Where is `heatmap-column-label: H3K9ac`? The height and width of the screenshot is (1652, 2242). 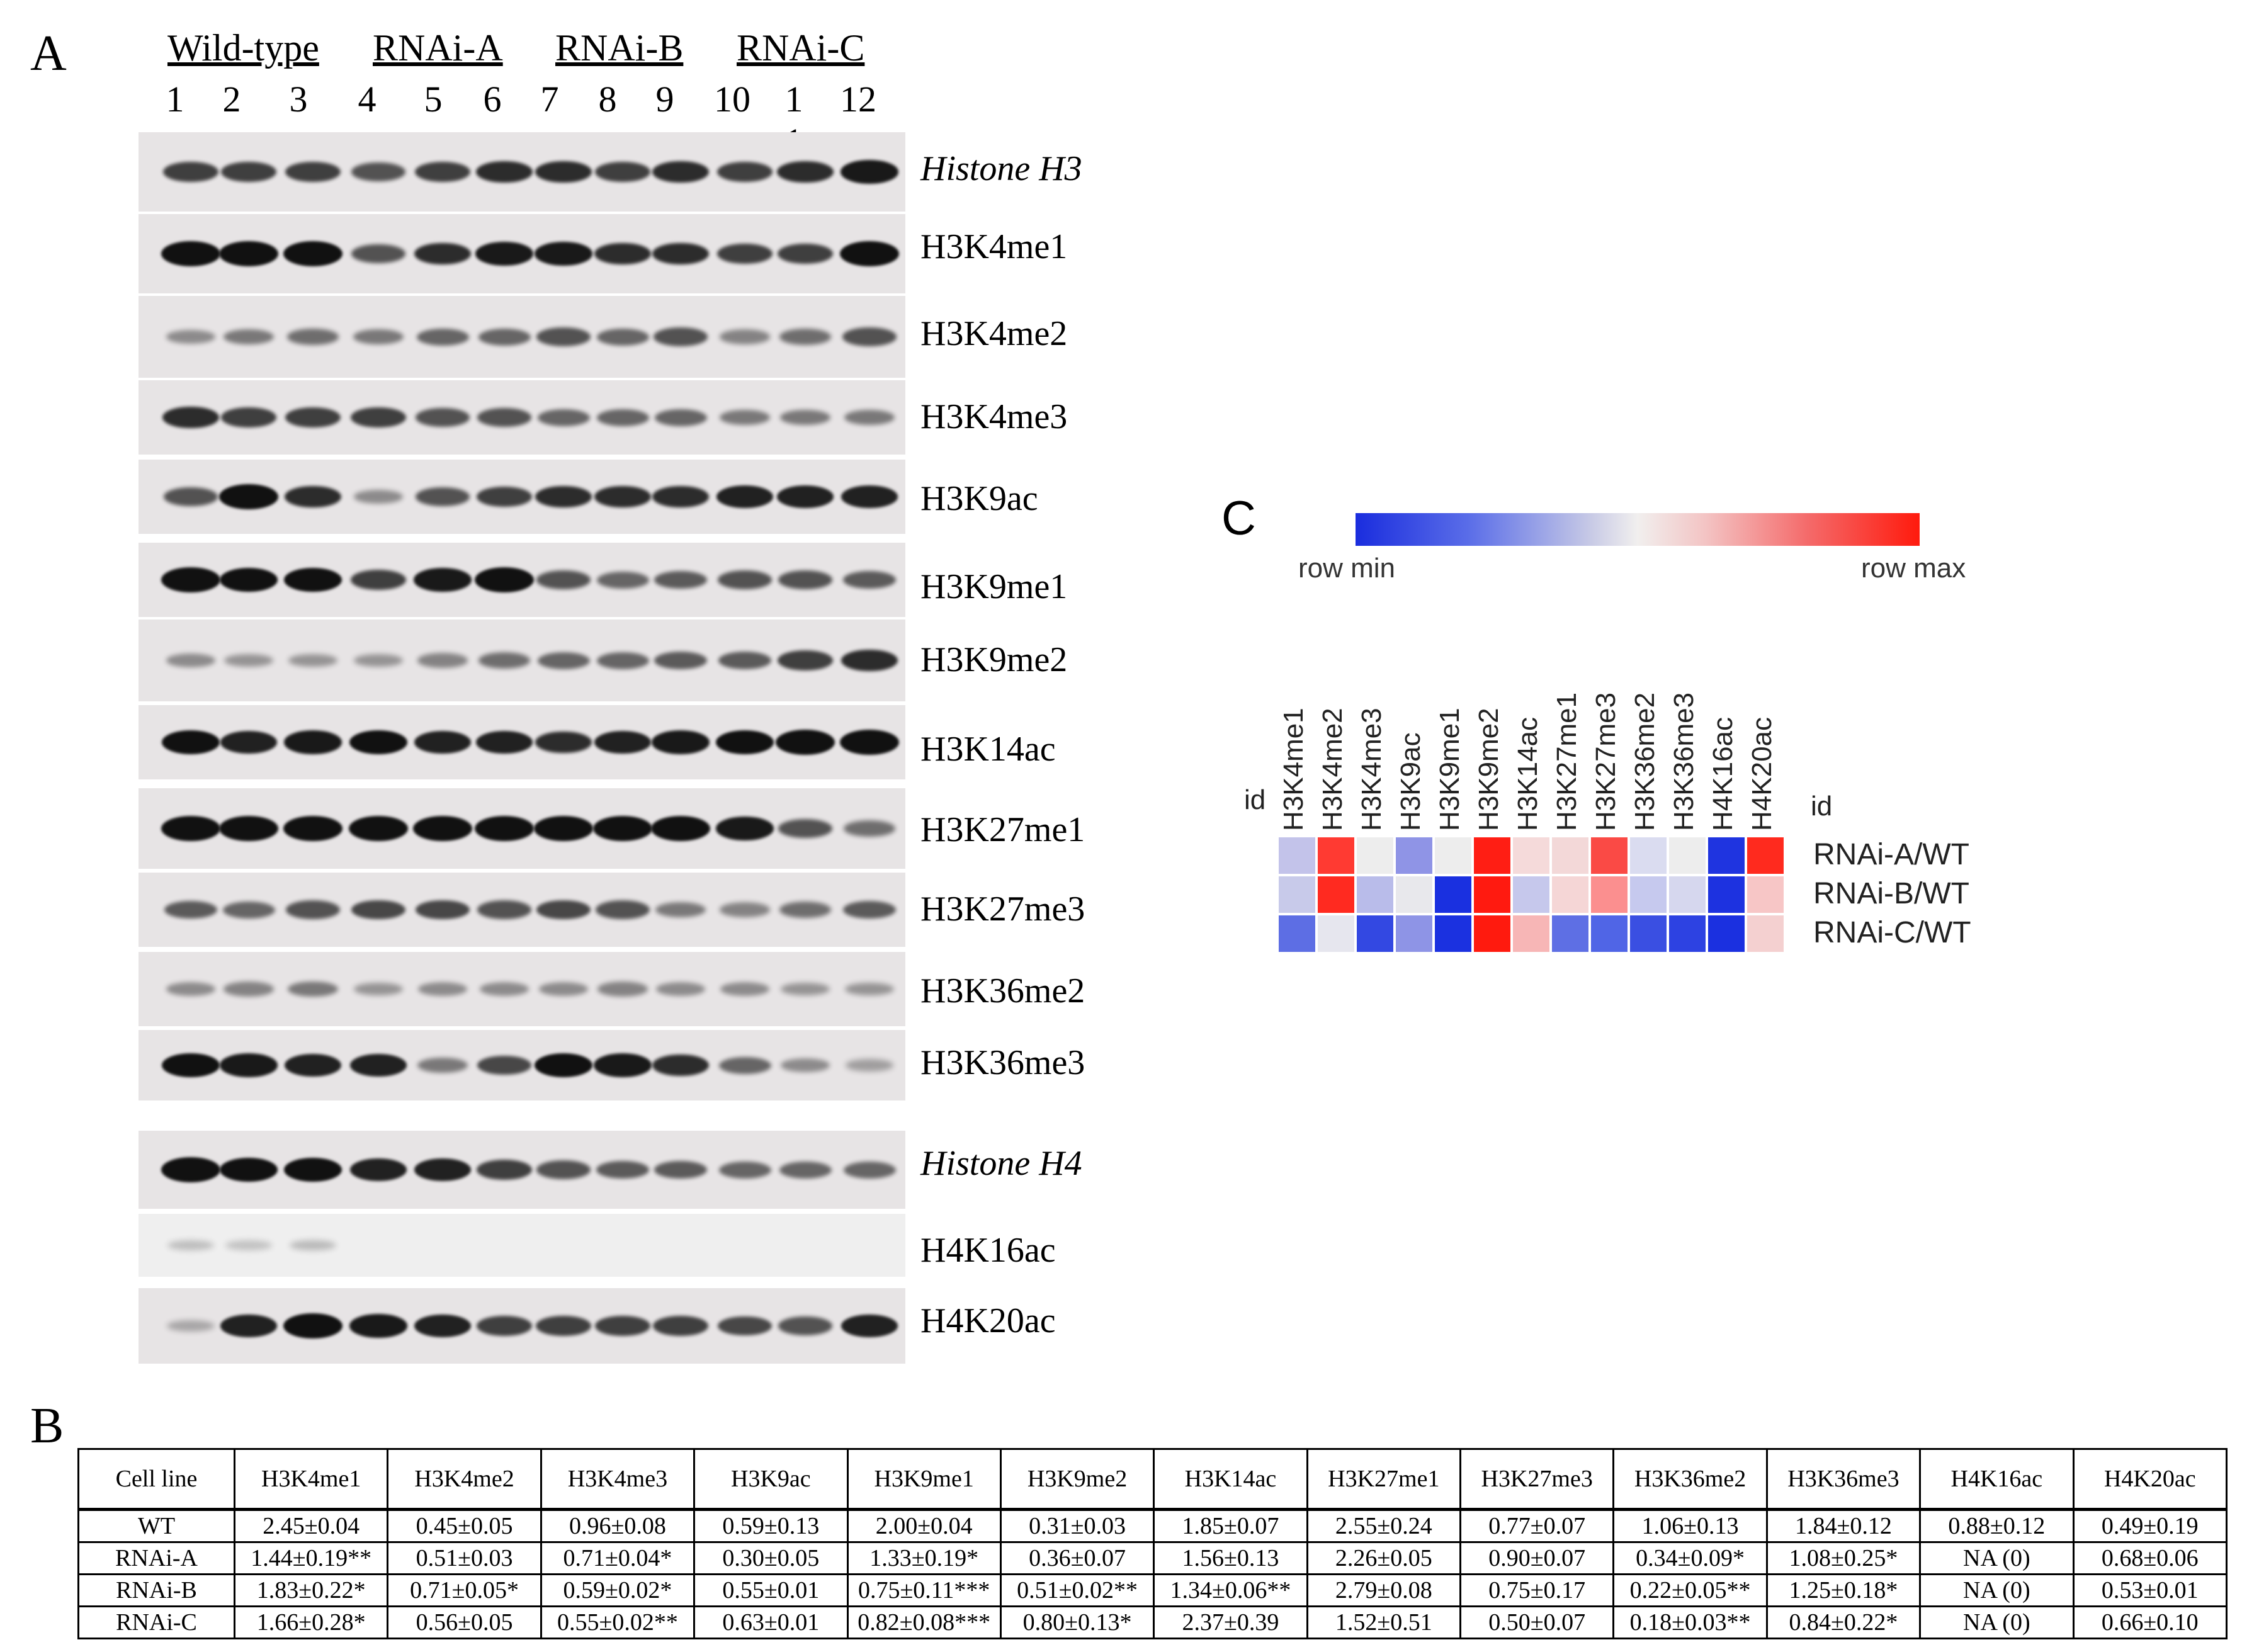 heatmap-column-label: H3K9ac is located at coordinates (1410, 781).